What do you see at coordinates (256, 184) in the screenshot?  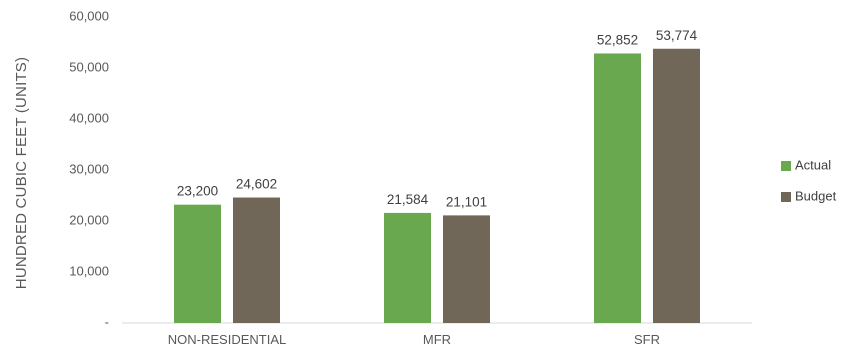 I see `data-label: 24,602` at bounding box center [256, 184].